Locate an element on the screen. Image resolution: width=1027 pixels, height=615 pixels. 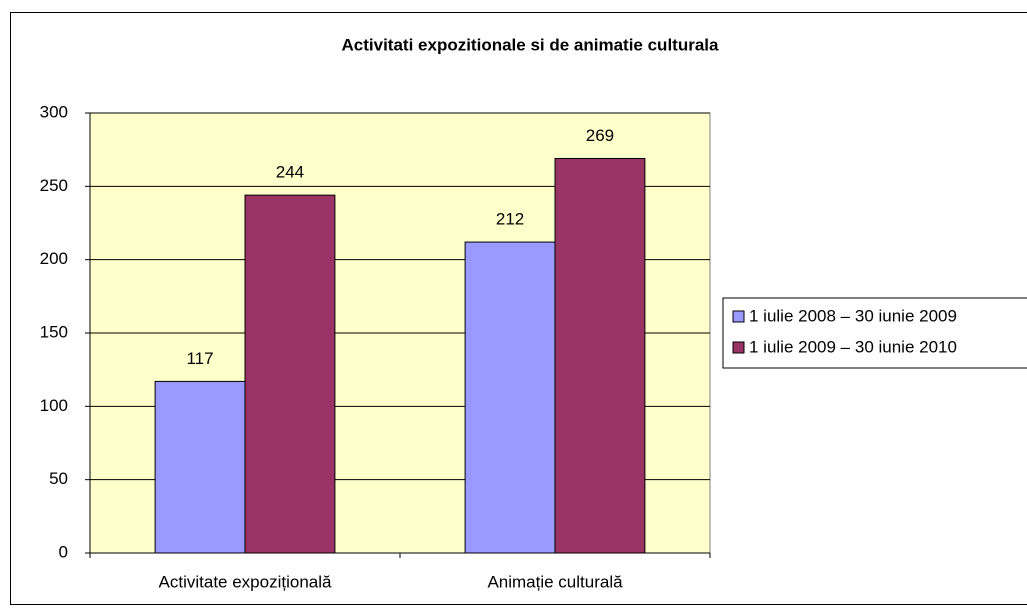
y-tick-label: 200 is located at coordinates (54, 258).